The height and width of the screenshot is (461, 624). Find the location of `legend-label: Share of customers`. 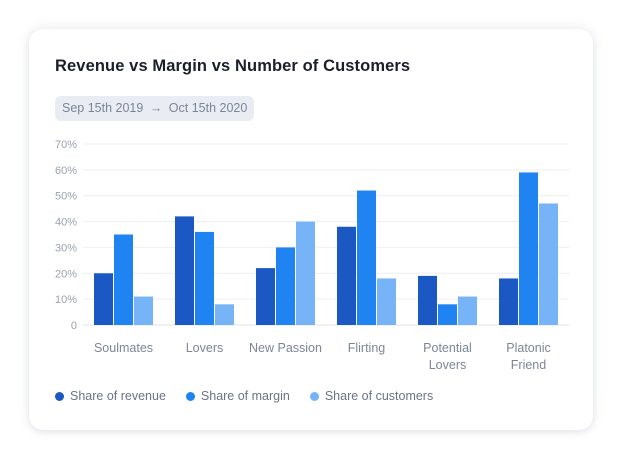

legend-label: Share of customers is located at coordinates (379, 396).